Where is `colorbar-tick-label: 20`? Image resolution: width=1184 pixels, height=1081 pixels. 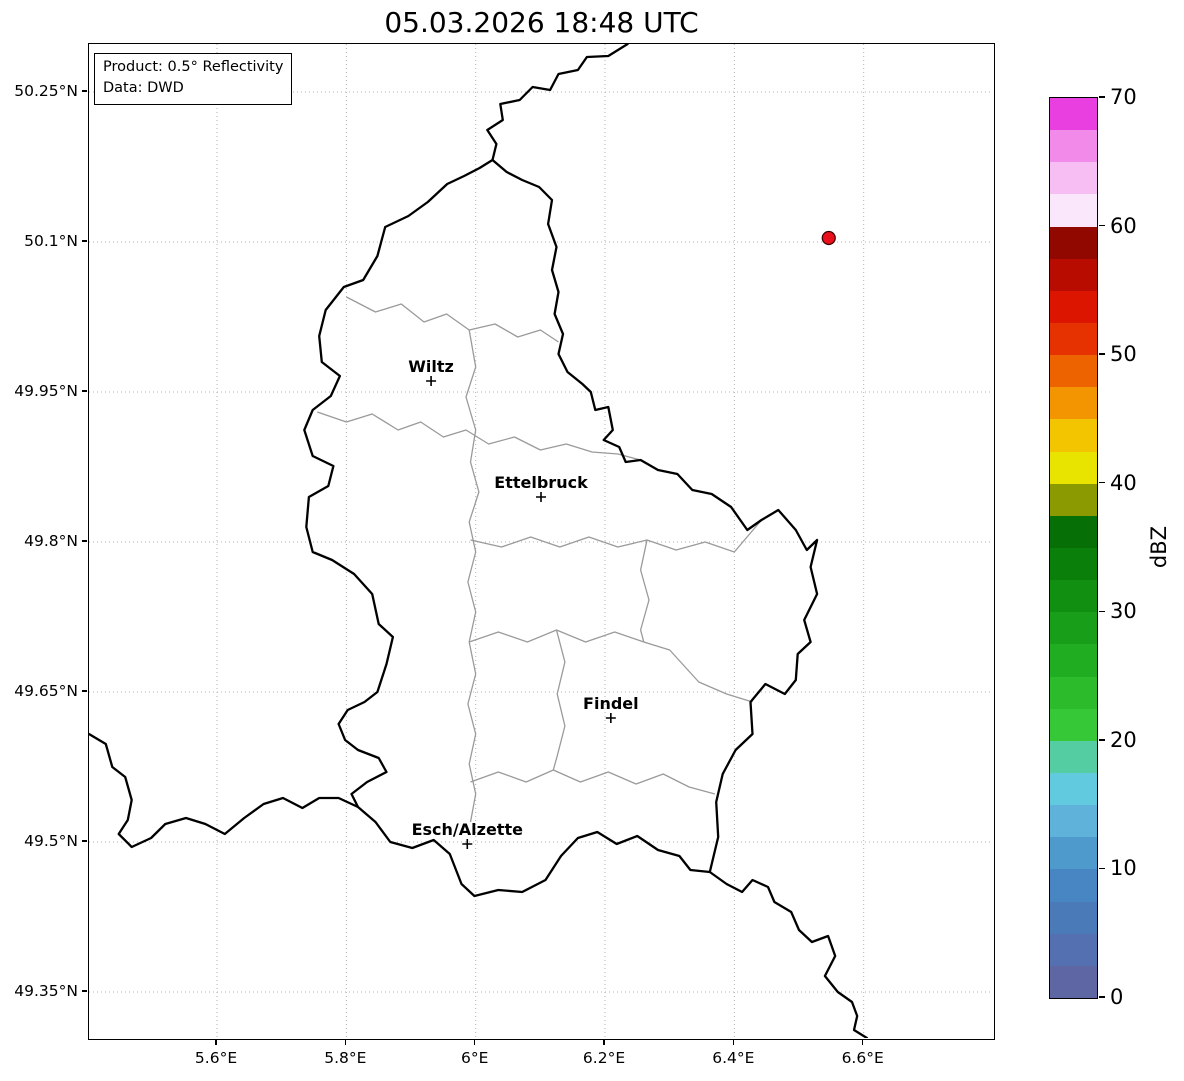
colorbar-tick-label: 20 is located at coordinates (1123, 739).